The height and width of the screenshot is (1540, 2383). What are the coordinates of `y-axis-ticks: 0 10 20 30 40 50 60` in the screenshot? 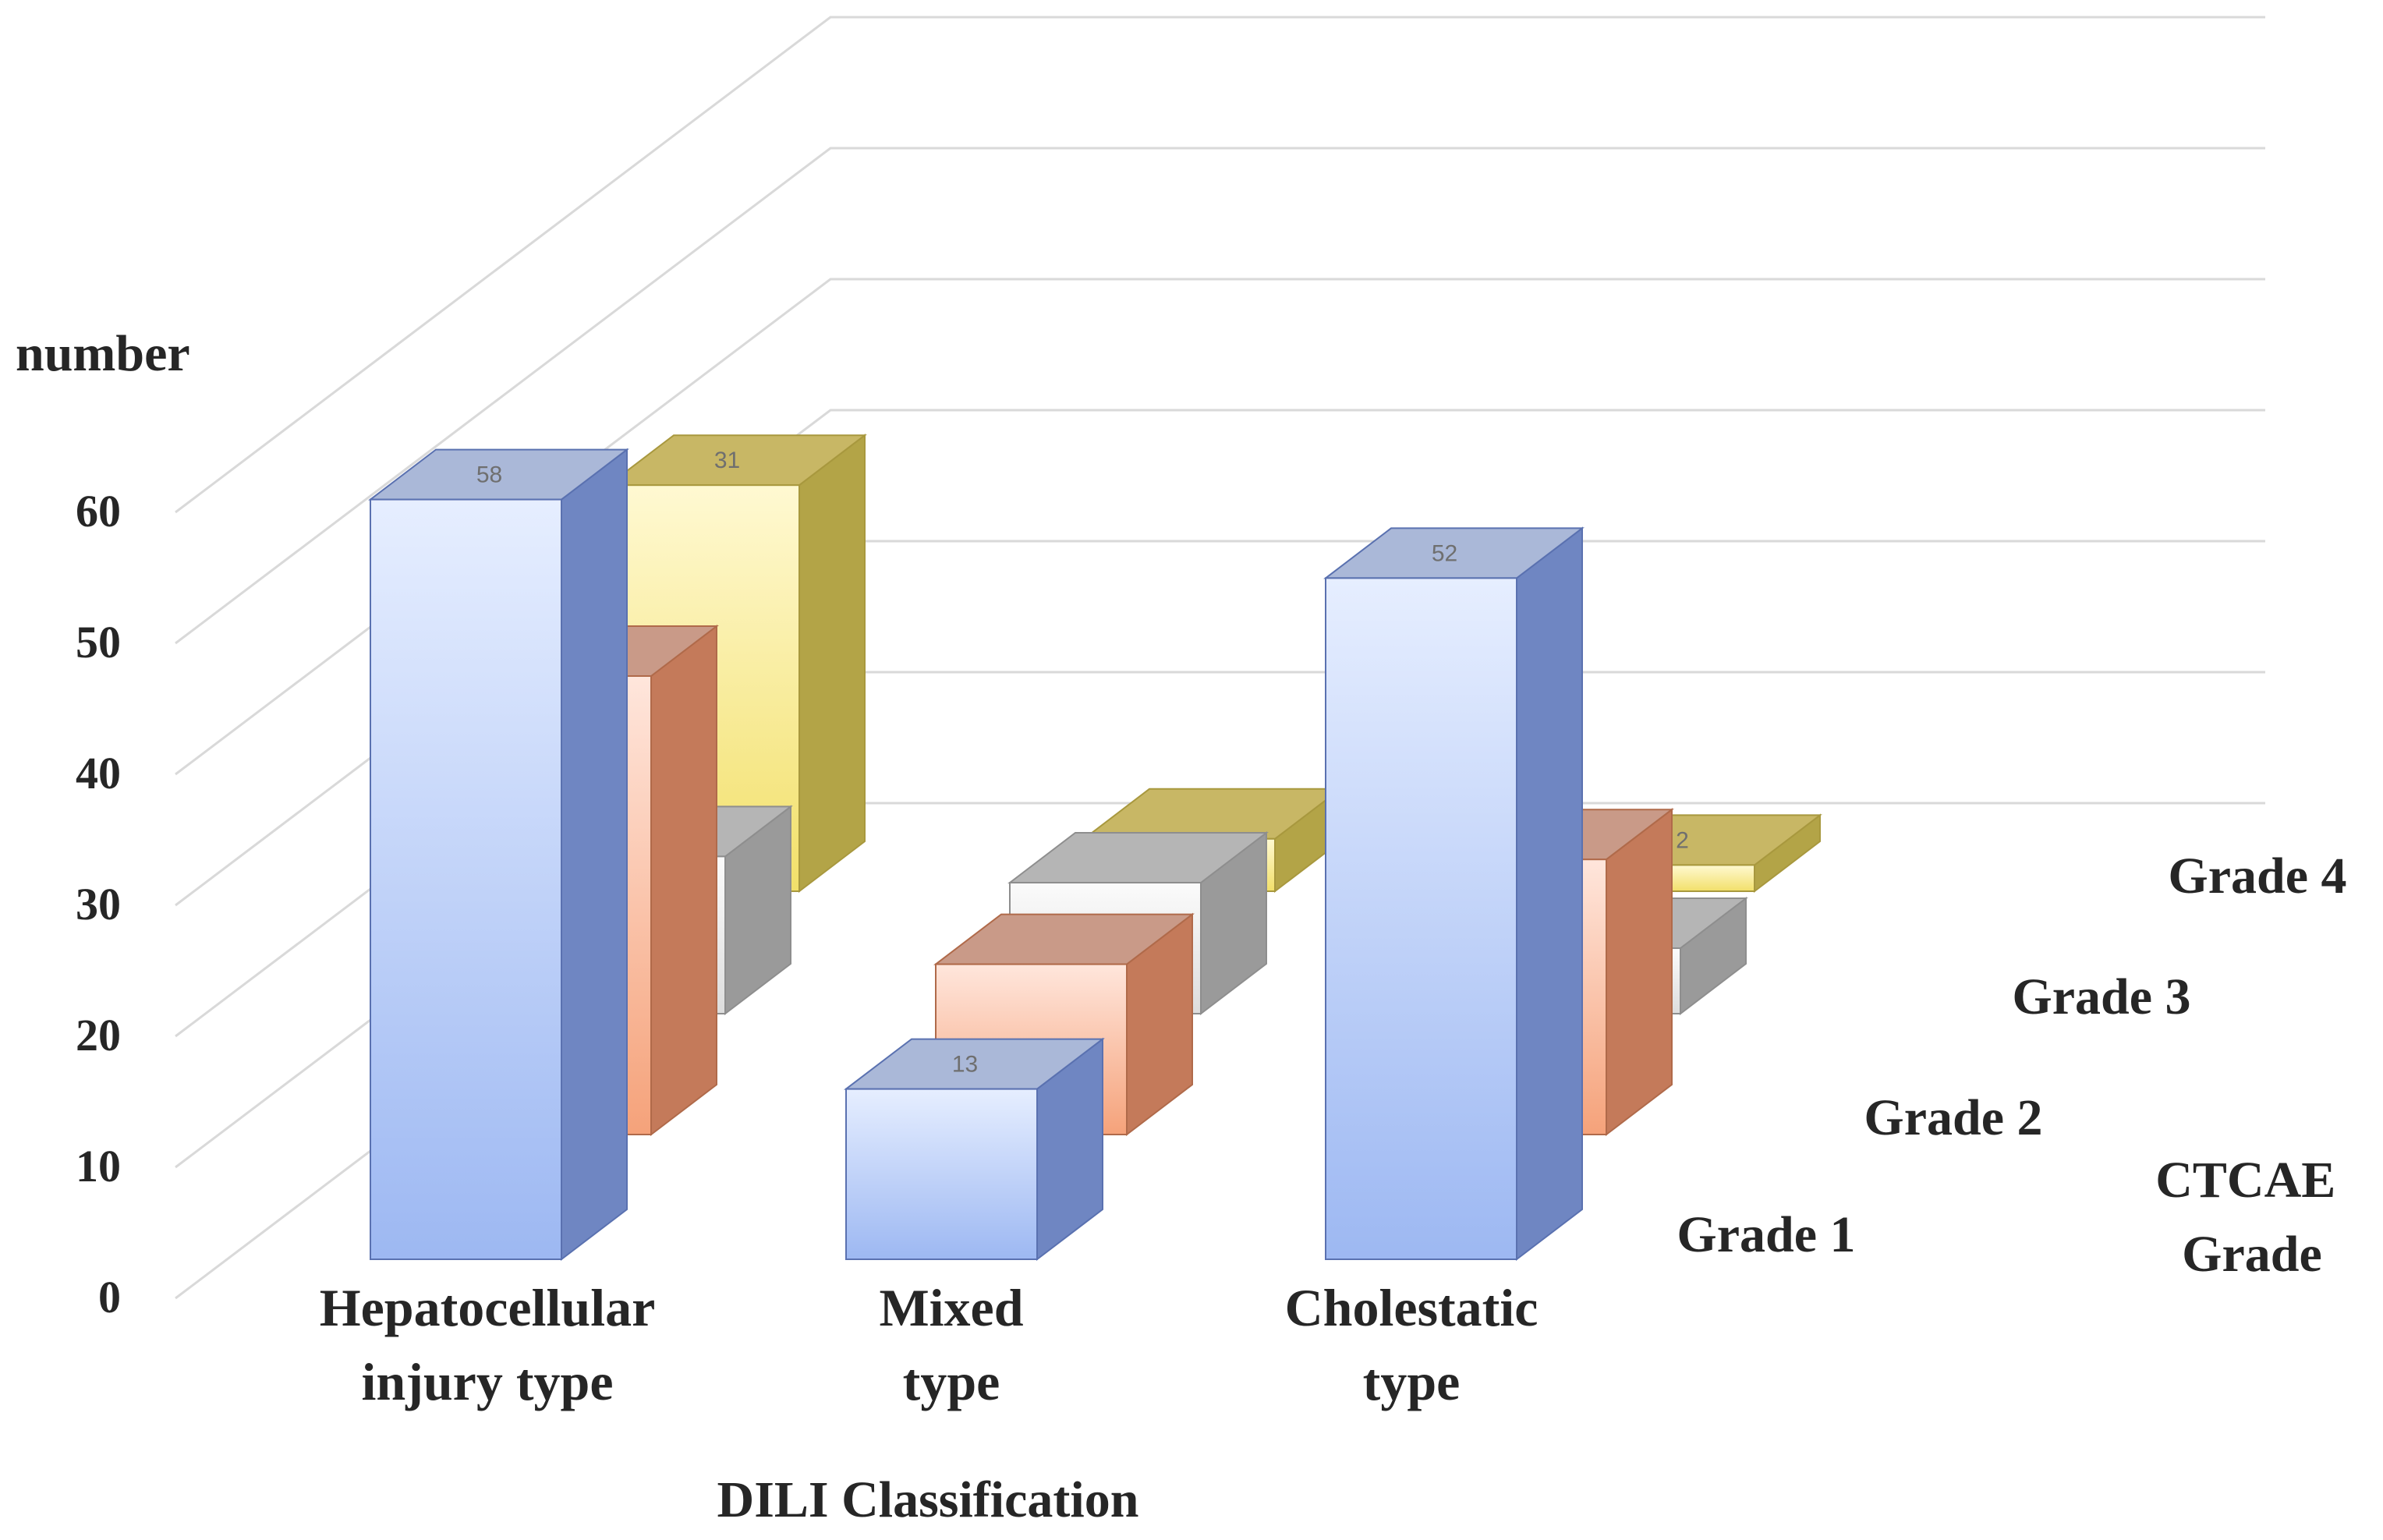 It's located at (99, 904).